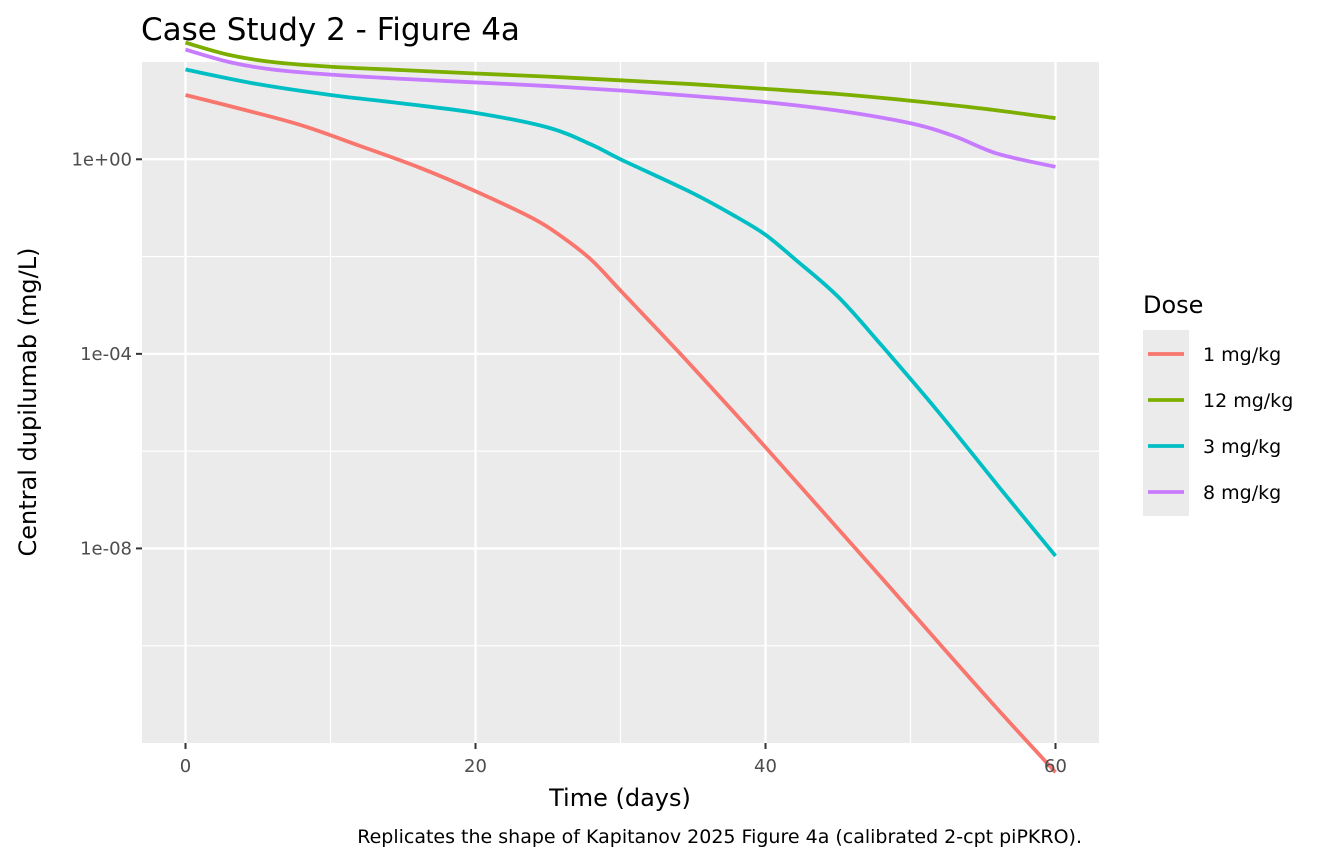 This screenshot has height=864, width=1344. What do you see at coordinates (623, 760) in the screenshot?
I see `x-axis-ticks: 0 20 40 60` at bounding box center [623, 760].